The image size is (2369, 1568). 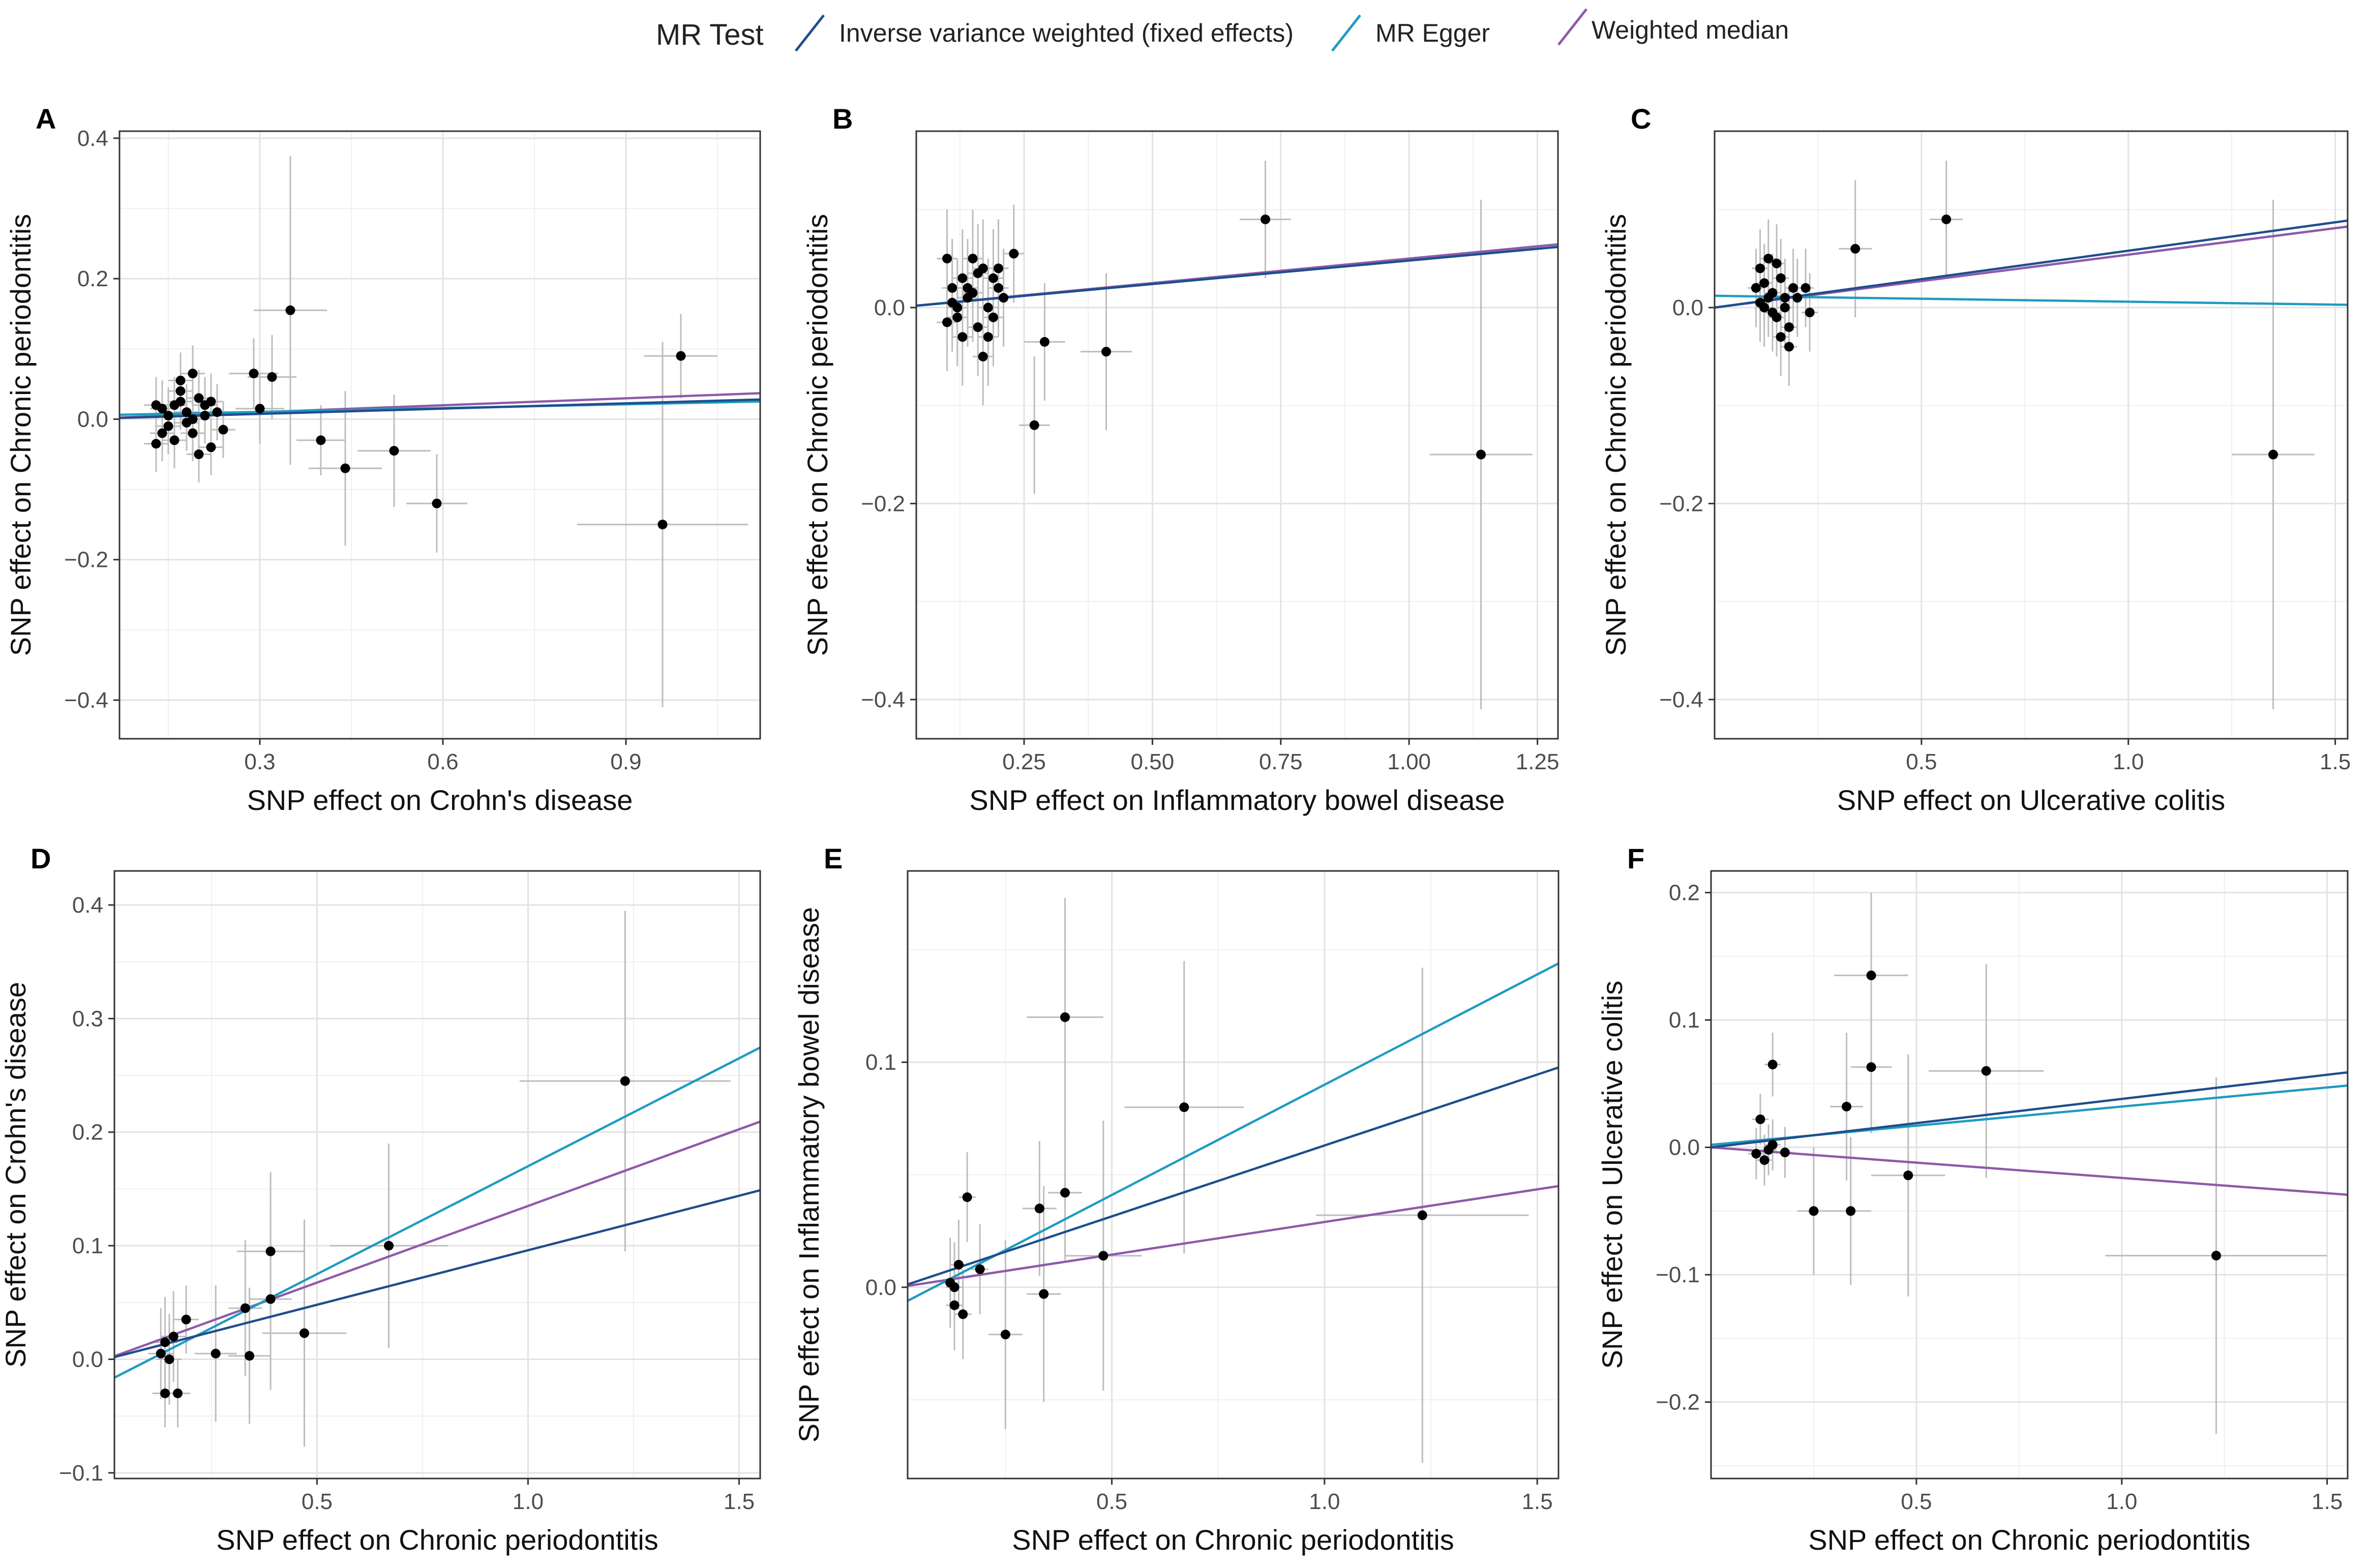 I want to click on panel-border-e, so click(x=1233, y=1175).